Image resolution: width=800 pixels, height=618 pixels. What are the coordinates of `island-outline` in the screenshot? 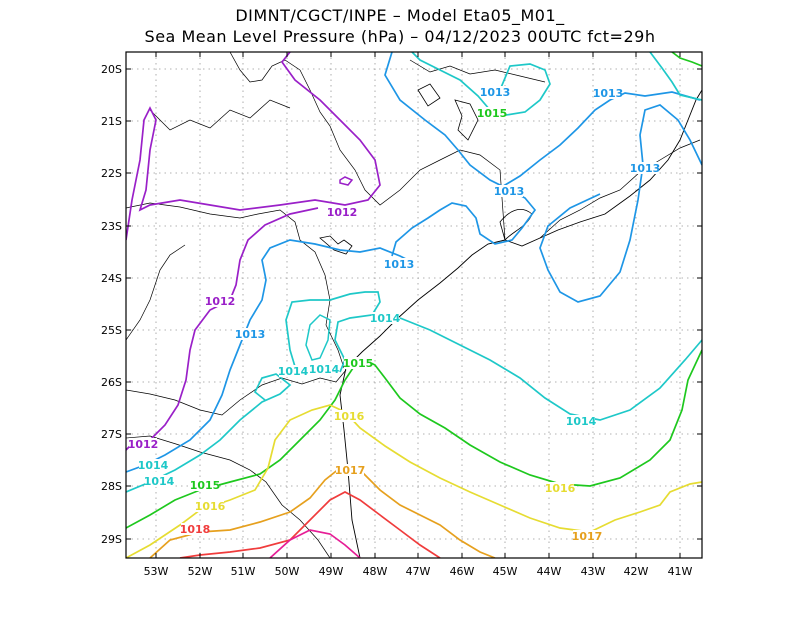 It's located at (336, 245).